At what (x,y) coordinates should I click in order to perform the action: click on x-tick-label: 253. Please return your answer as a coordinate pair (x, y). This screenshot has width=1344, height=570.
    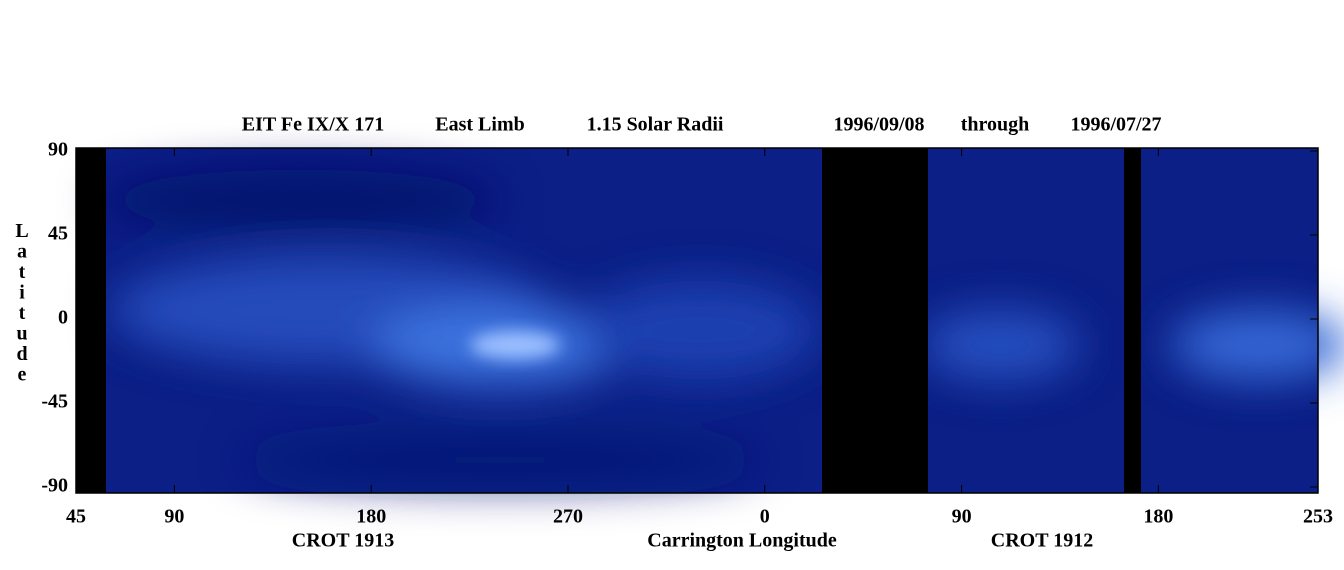
    Looking at the image, I should click on (1318, 517).